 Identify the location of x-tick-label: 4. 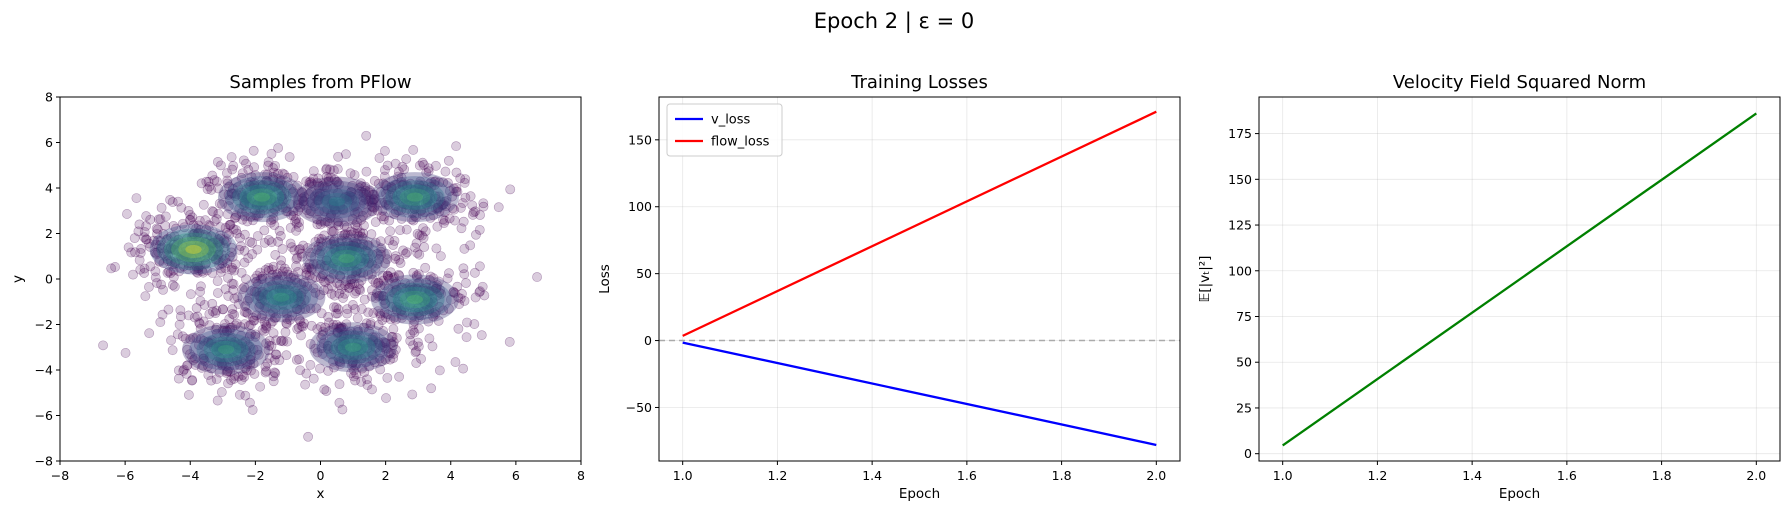
(451, 475).